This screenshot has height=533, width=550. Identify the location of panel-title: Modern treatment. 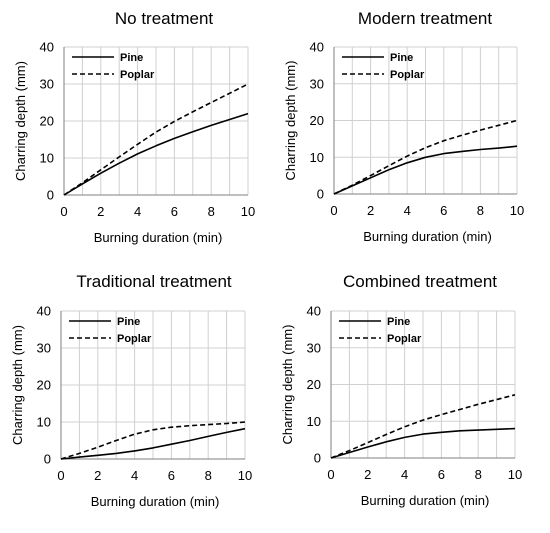
(425, 18).